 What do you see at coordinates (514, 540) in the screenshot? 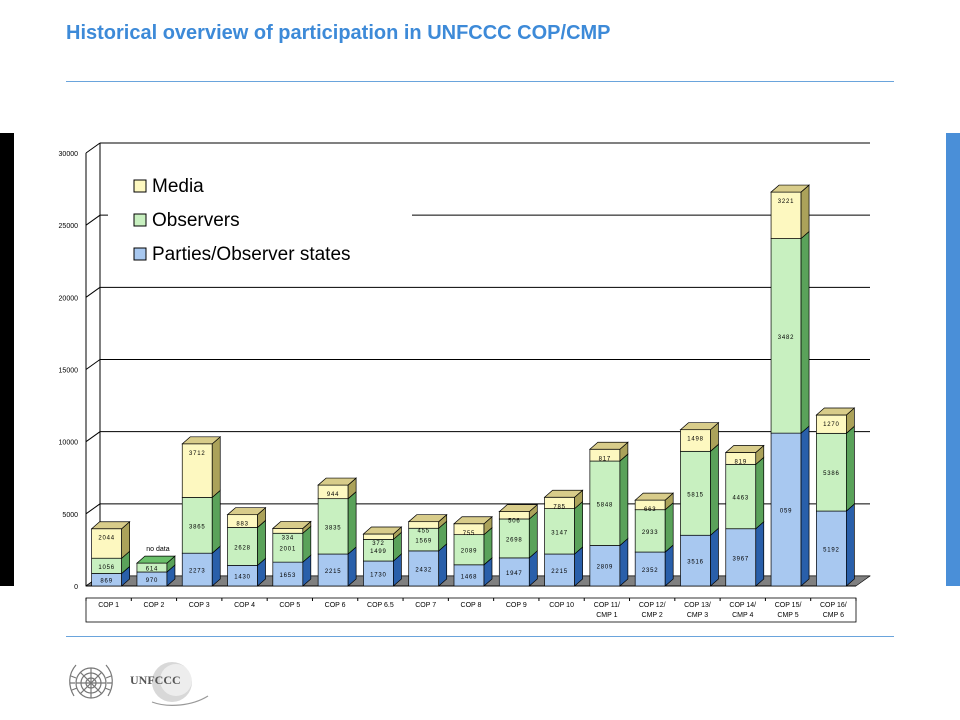
I see `bar-value-label: 2698` at bounding box center [514, 540].